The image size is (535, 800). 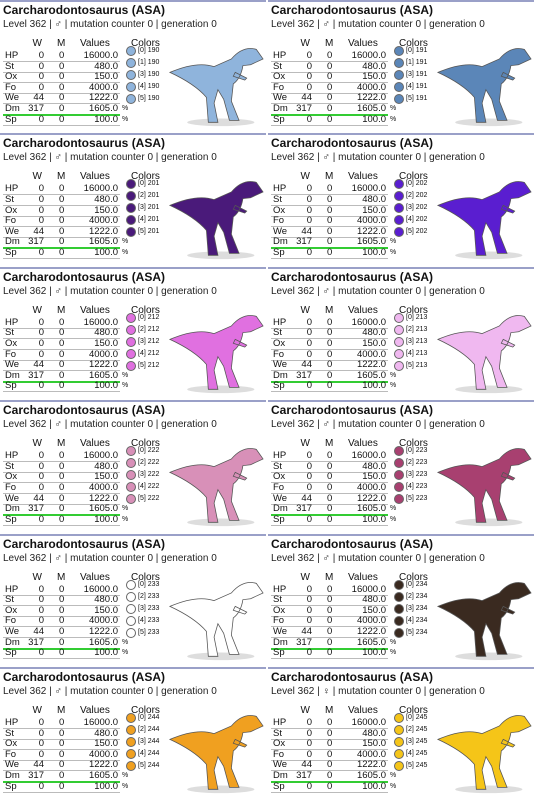 What do you see at coordinates (149, 487) in the screenshot?
I see `color-label: [4] 222` at bounding box center [149, 487].